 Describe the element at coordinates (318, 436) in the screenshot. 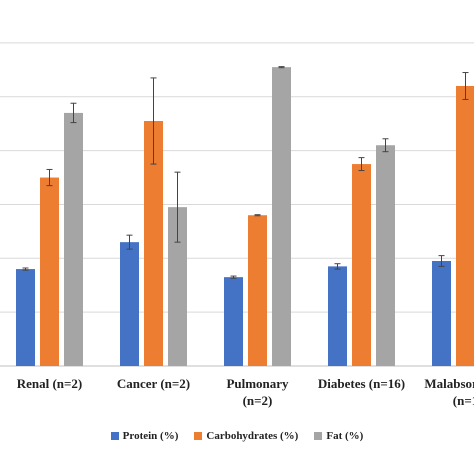

I see `legend-swatch-fat` at that location.